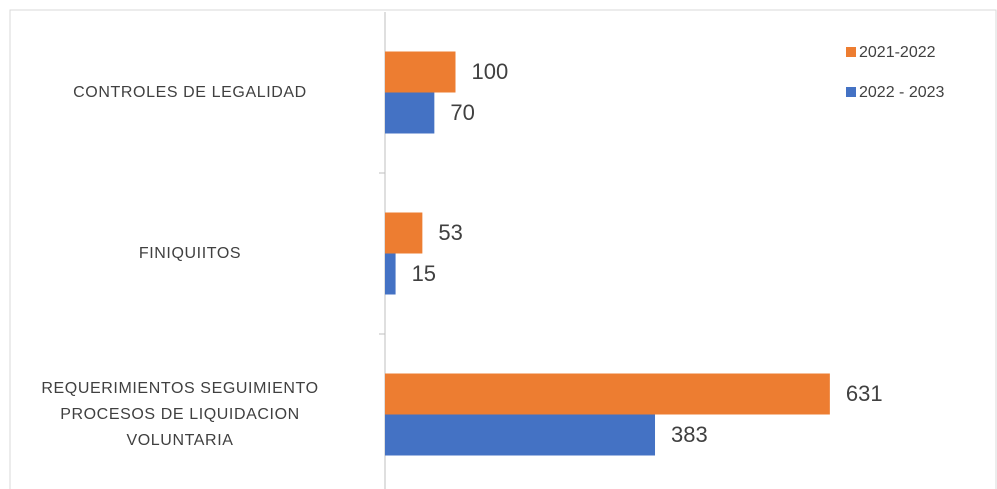  I want to click on category-label: FINIQUIITOS, so click(190, 253).